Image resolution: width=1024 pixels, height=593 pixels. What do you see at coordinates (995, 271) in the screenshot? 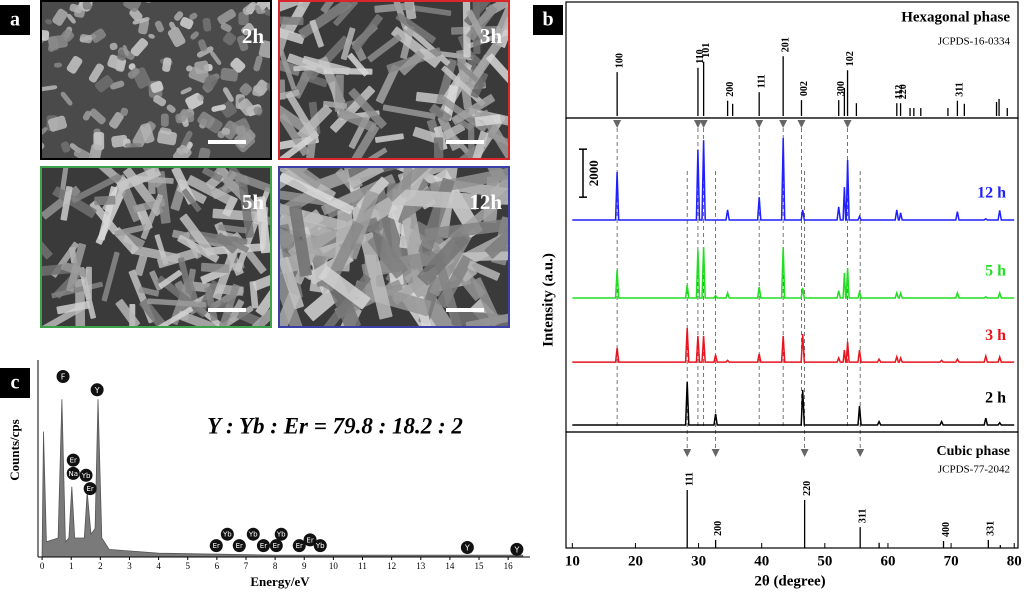
I see `series-label: 5 h` at bounding box center [995, 271].